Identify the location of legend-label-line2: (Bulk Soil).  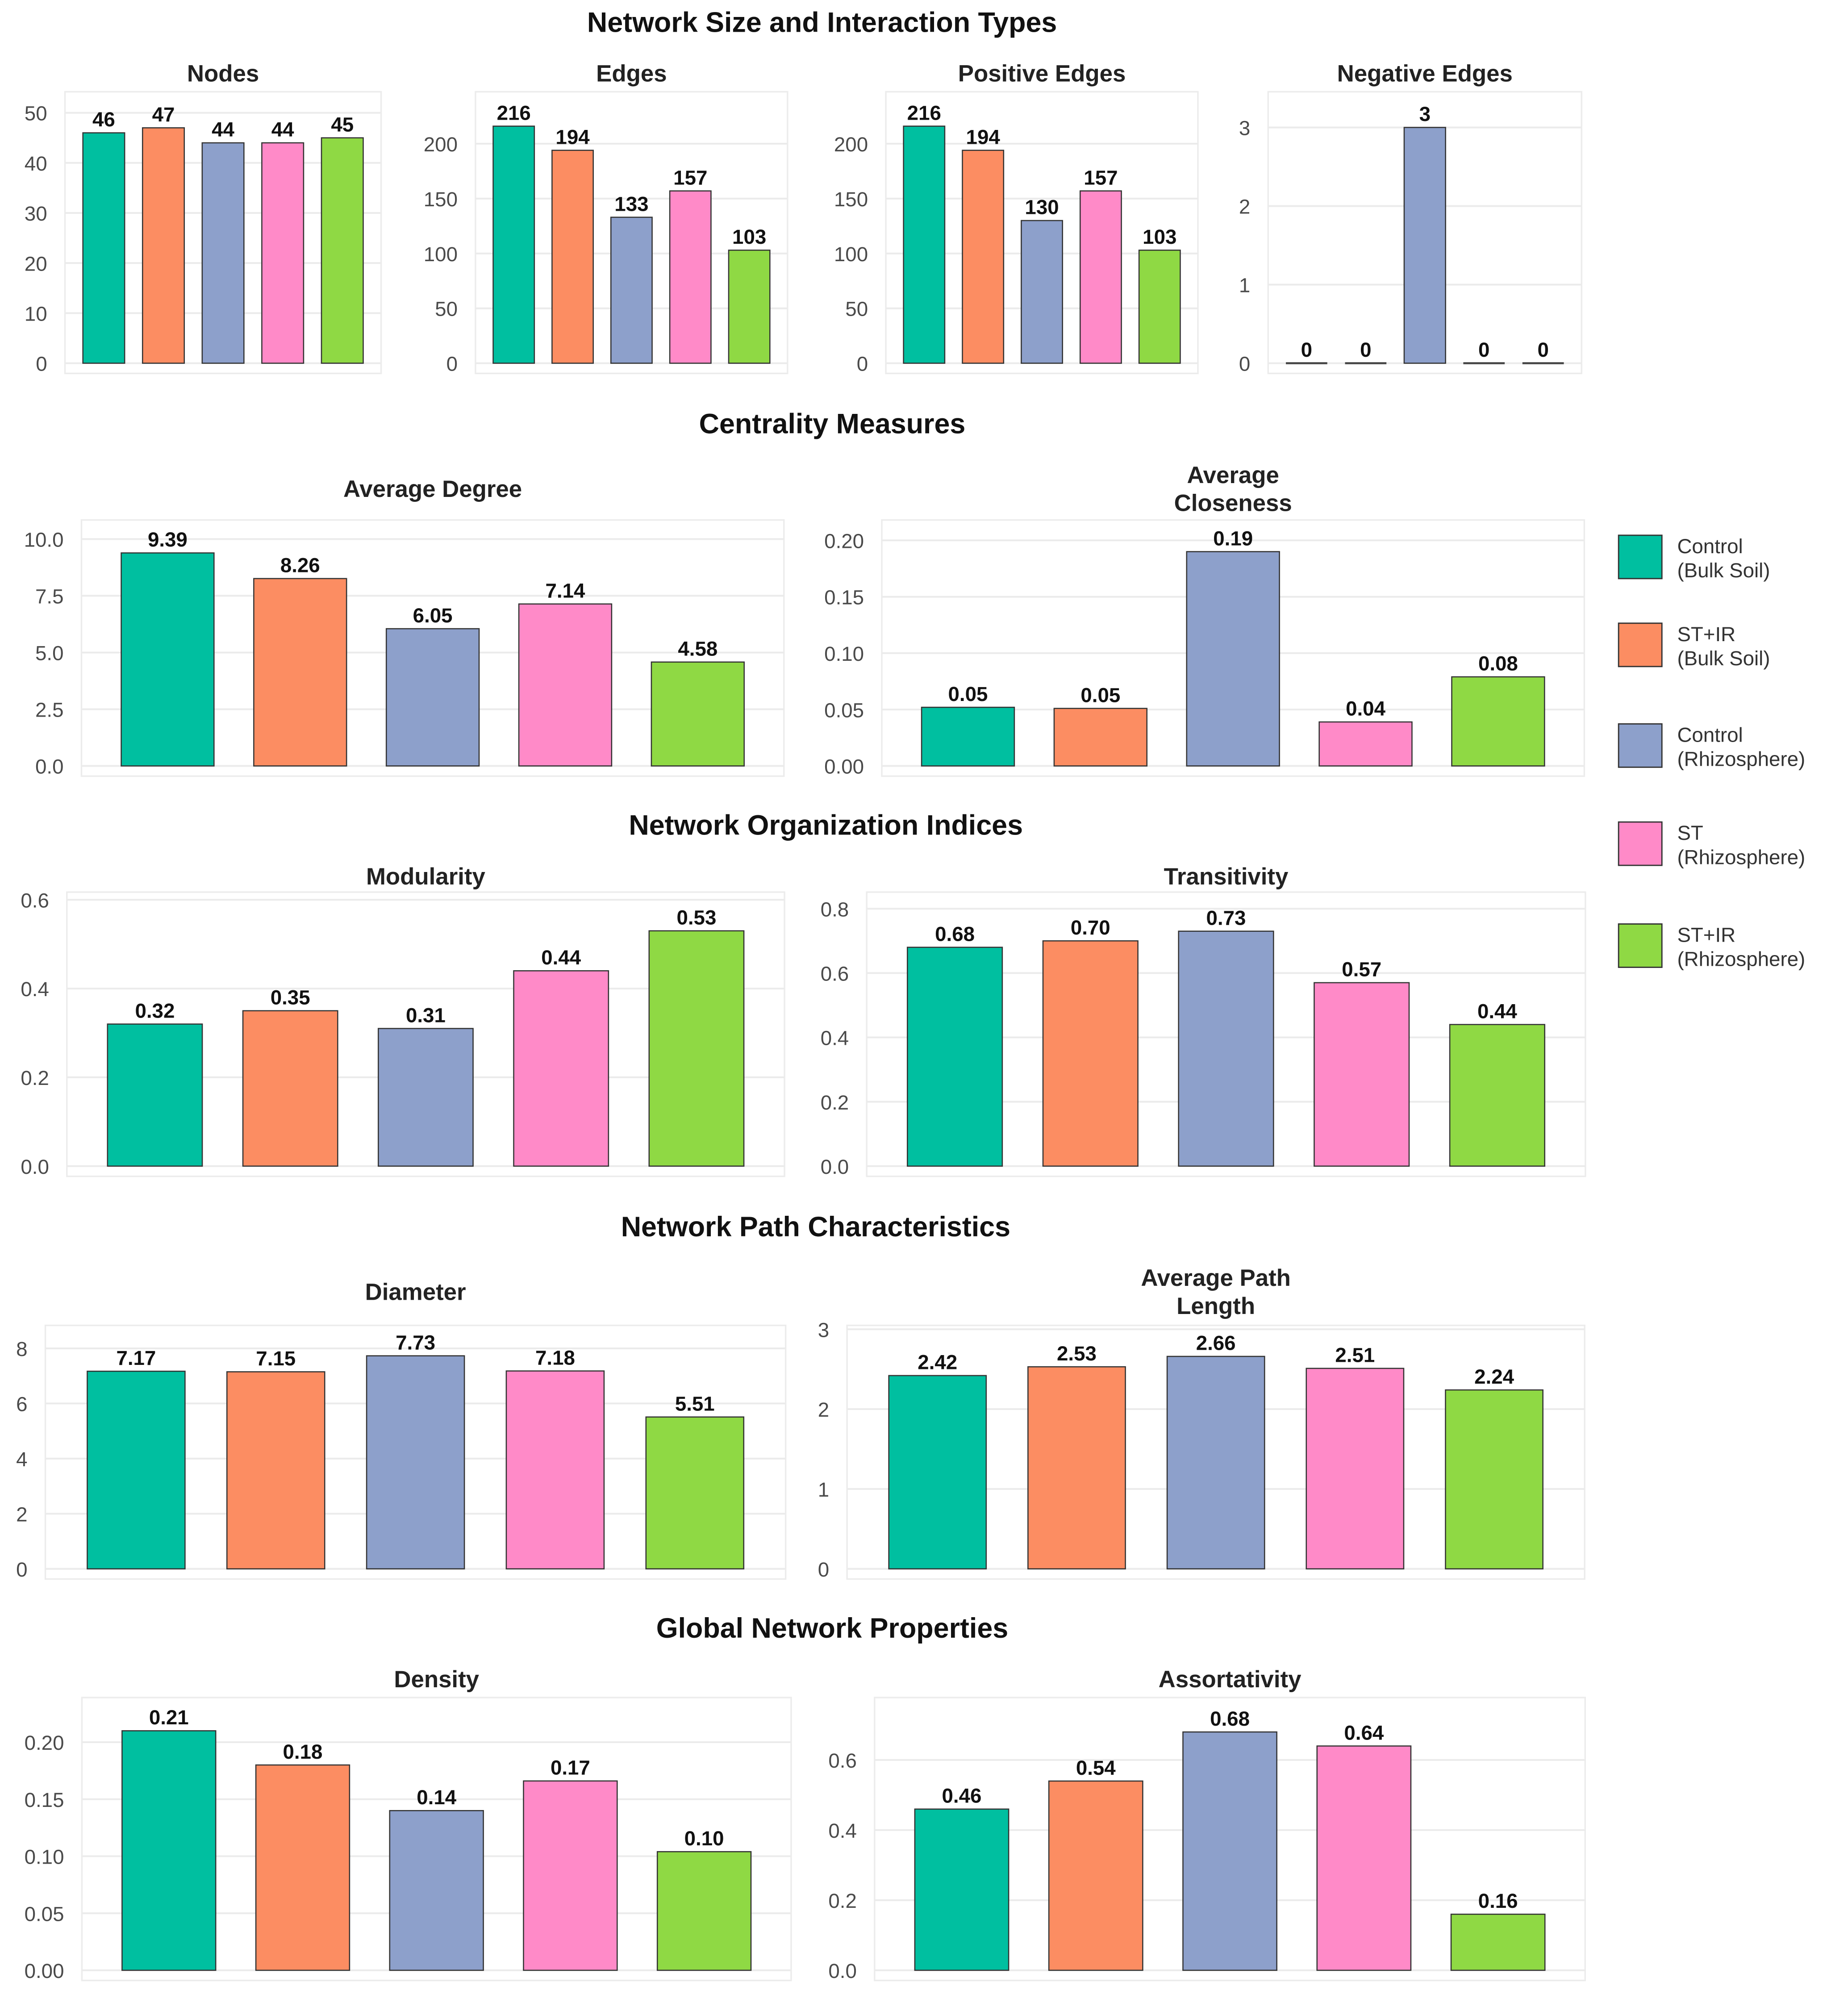
(1723, 570).